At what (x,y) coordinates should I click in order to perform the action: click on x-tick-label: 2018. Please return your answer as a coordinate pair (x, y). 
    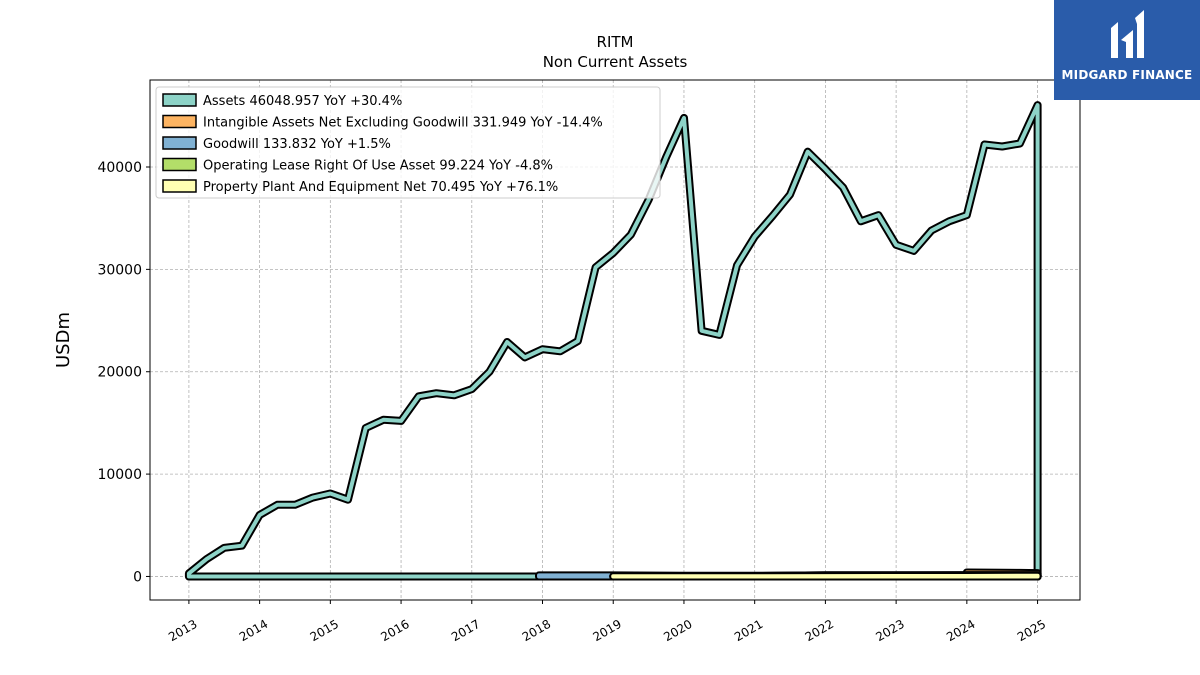
    Looking at the image, I should click on (536, 630).